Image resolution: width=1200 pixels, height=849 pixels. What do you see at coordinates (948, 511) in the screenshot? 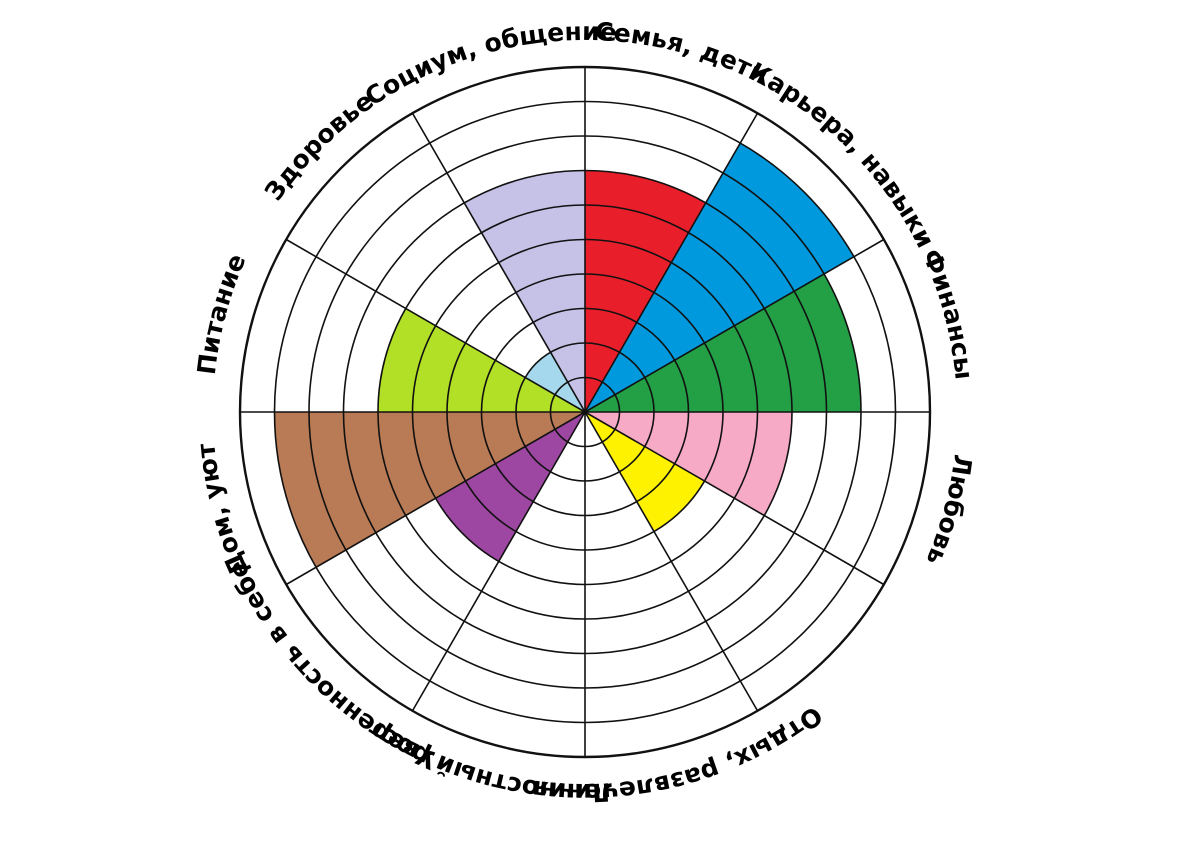
I see `label-love: Любовь` at bounding box center [948, 511].